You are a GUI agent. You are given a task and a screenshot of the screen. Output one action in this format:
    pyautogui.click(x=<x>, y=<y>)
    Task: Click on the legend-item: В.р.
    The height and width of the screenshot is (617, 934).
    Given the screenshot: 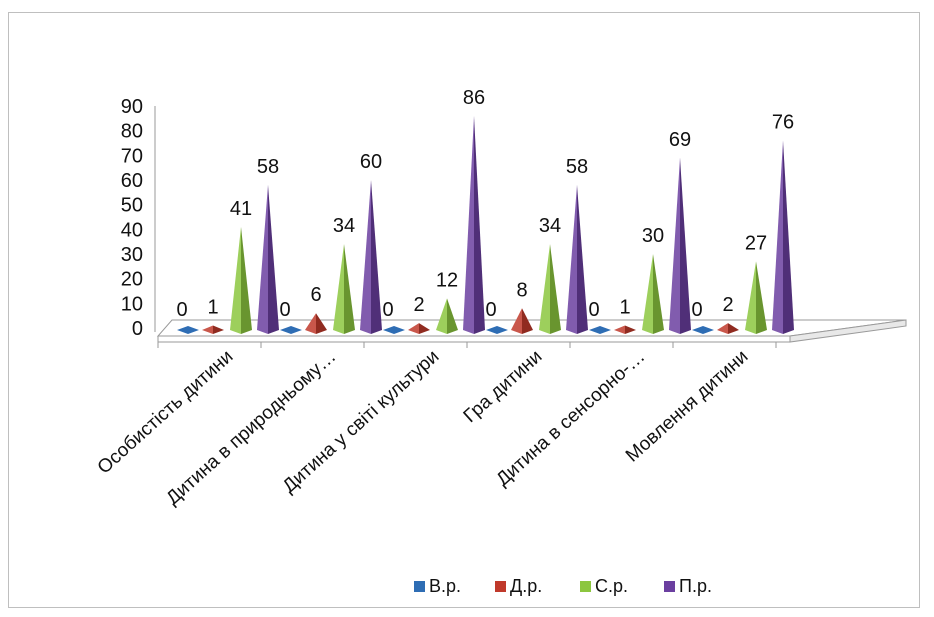 What is the action you would take?
    pyautogui.click(x=437, y=586)
    